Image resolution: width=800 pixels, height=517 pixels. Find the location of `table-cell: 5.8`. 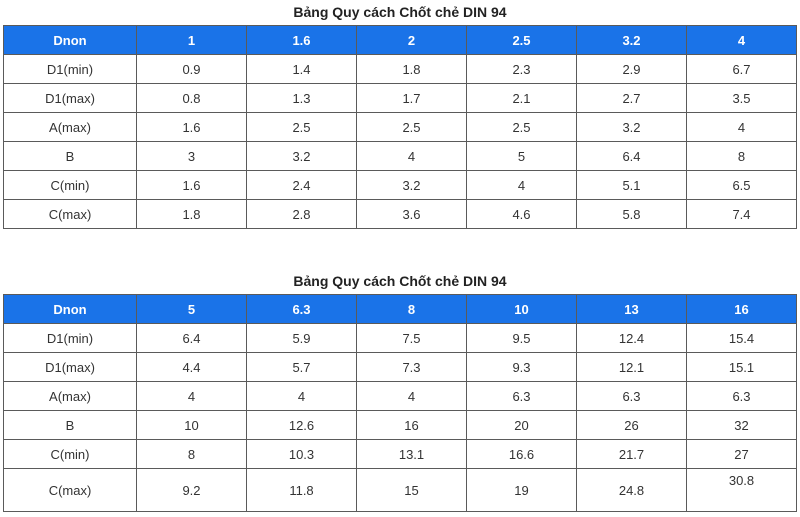

table-cell: 5.8 is located at coordinates (631, 214).